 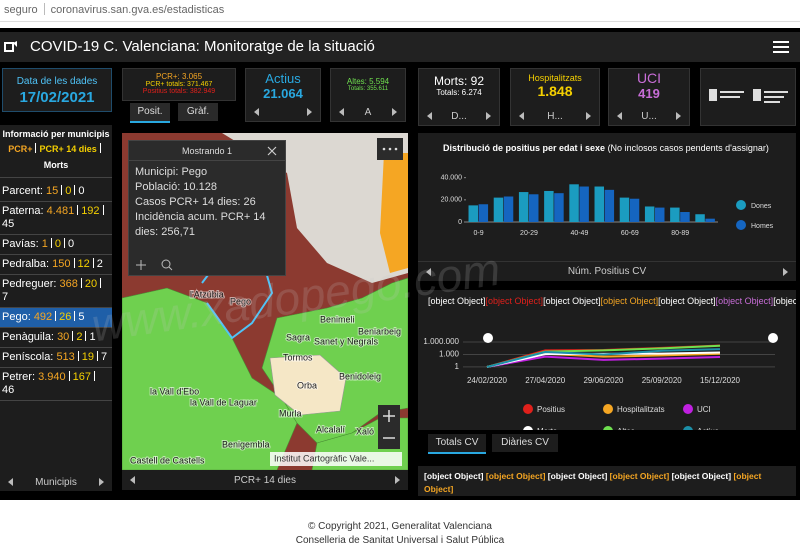 What do you see at coordinates (137, 10) in the screenshot?
I see `url: coronavirus.san.gva.es/estadisticas` at bounding box center [137, 10].